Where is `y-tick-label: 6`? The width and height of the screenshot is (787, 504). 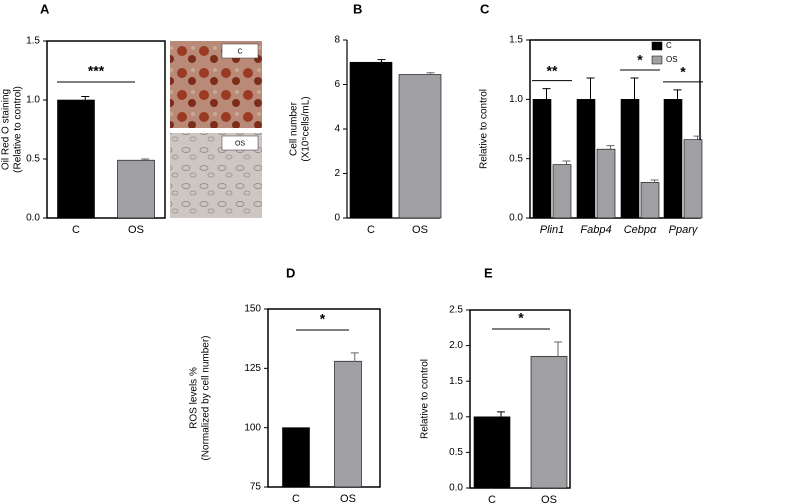
y-tick-label: 6 is located at coordinates (337, 84).